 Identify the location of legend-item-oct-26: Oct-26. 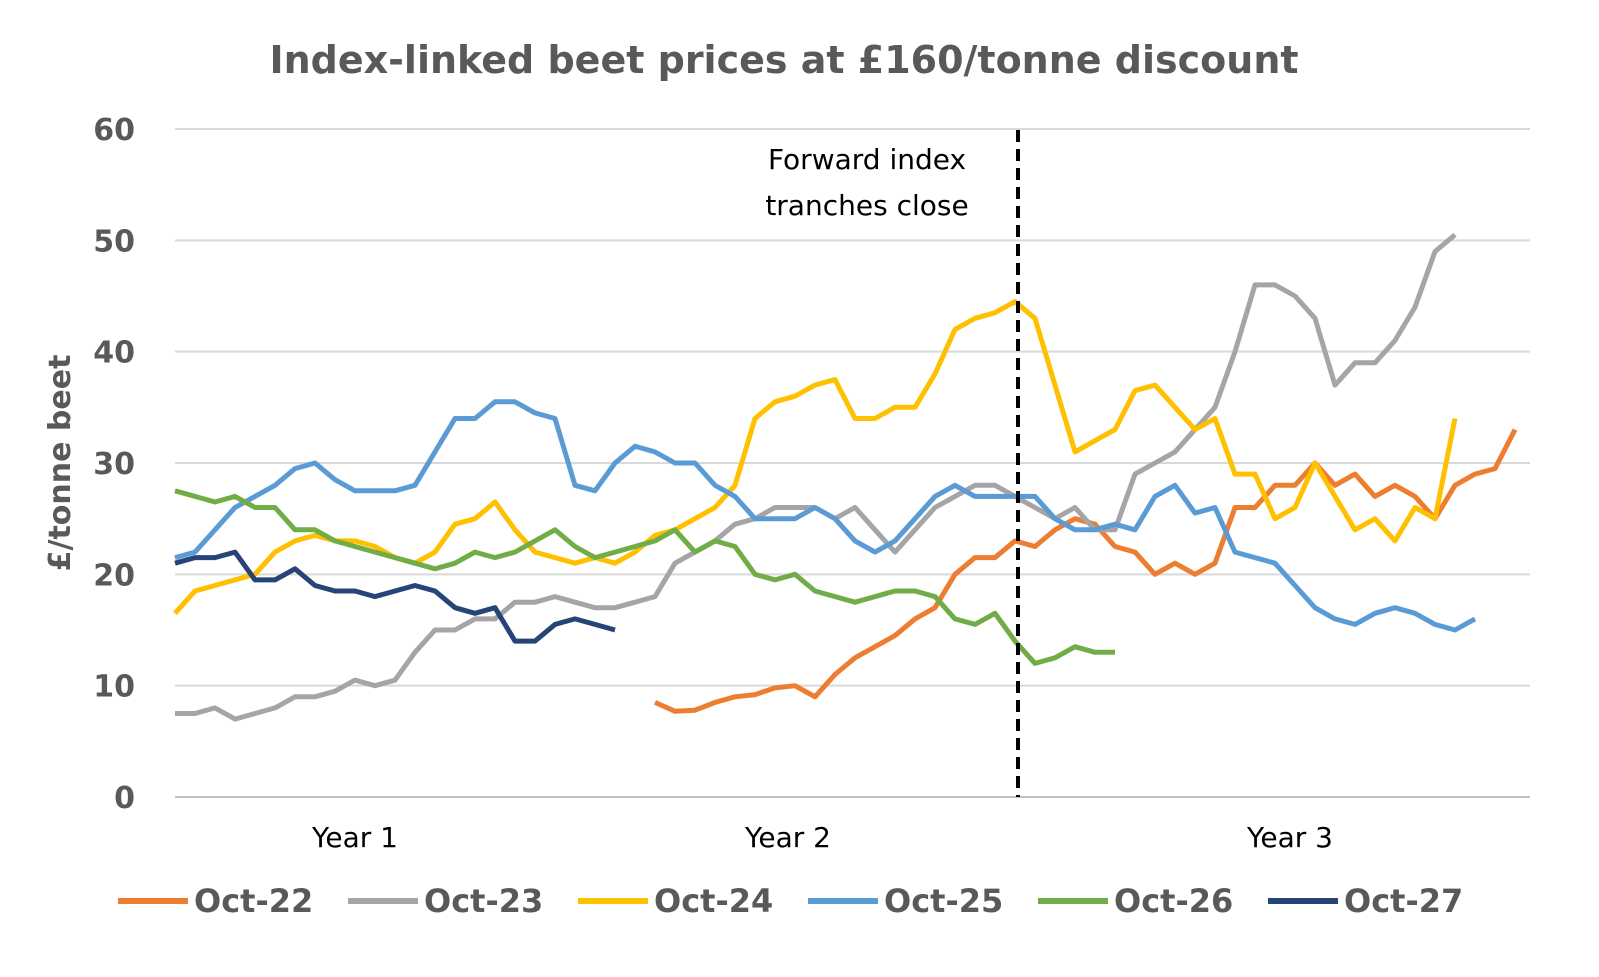
(1135, 901).